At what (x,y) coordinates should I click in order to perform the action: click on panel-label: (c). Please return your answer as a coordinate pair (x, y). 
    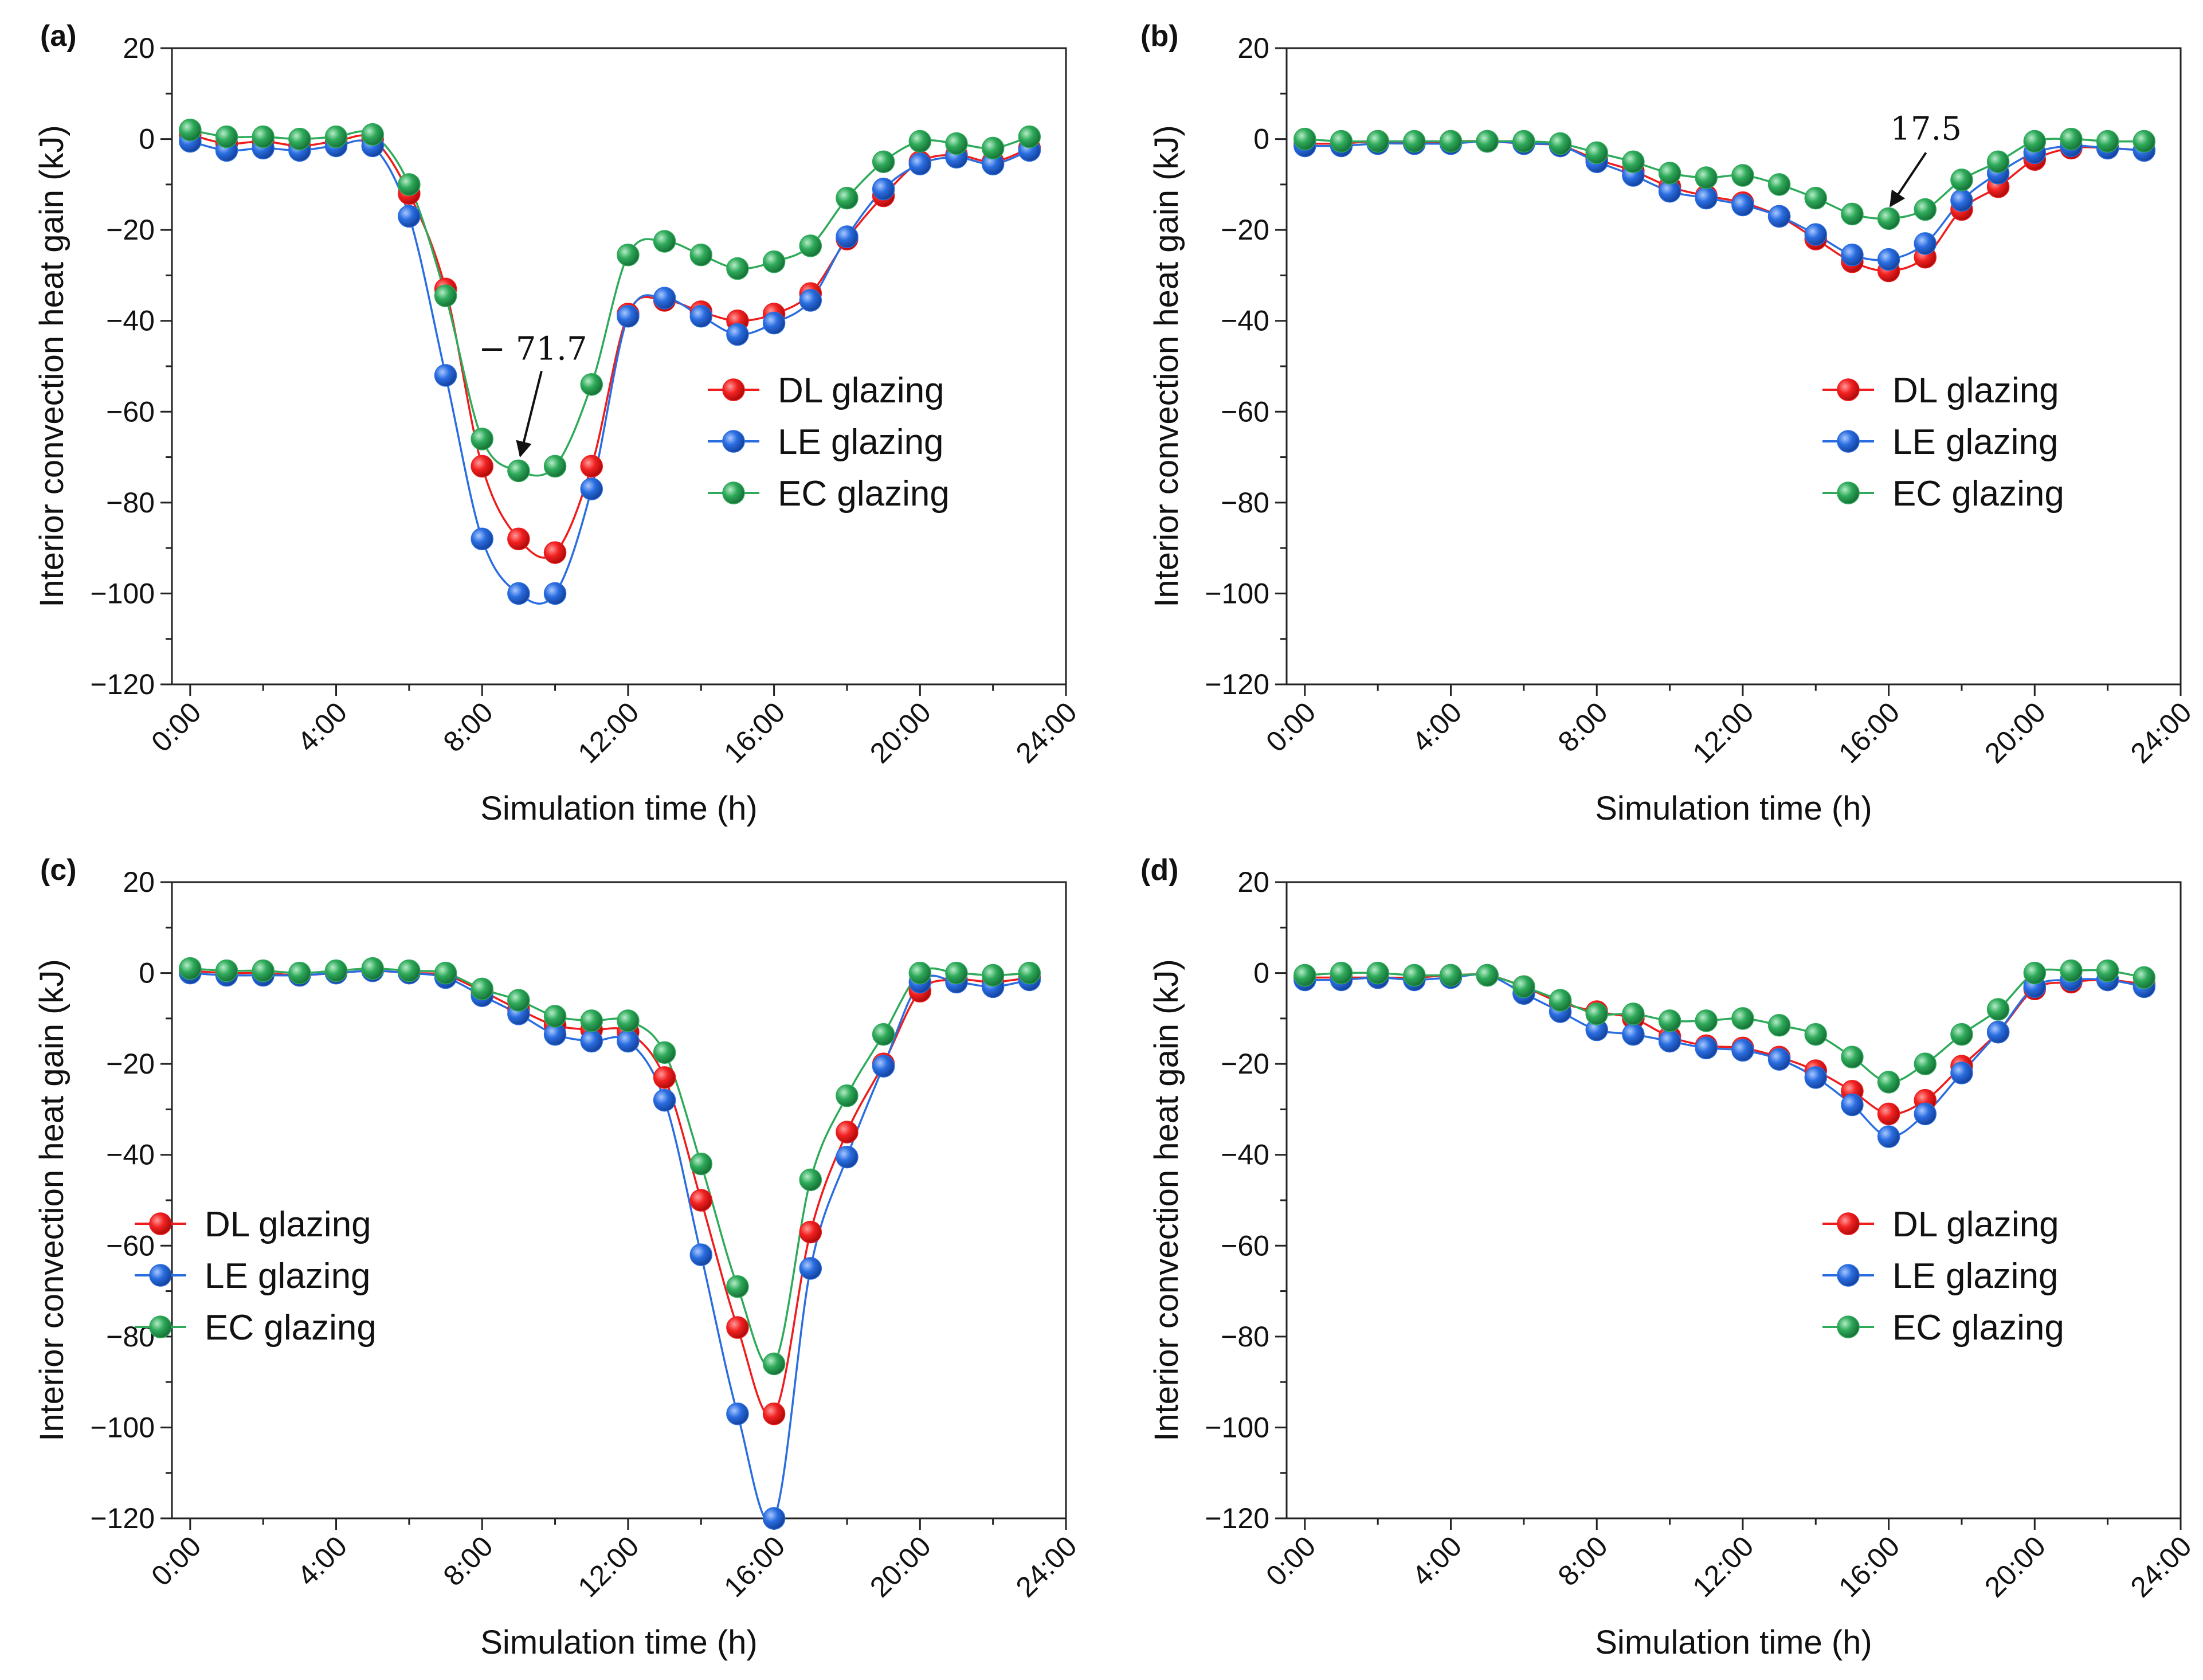
    Looking at the image, I should click on (59, 870).